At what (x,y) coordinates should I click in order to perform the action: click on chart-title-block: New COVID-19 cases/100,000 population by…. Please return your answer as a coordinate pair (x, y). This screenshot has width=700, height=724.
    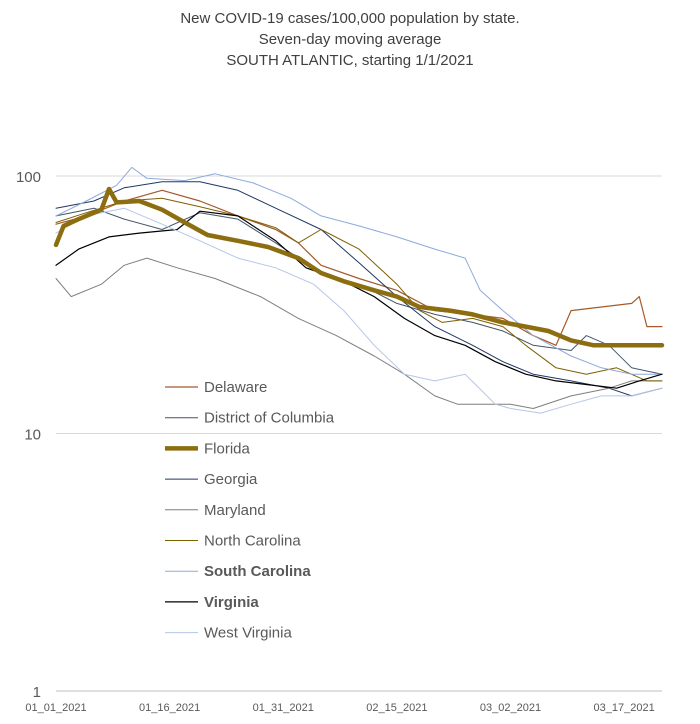
    Looking at the image, I should click on (350, 39).